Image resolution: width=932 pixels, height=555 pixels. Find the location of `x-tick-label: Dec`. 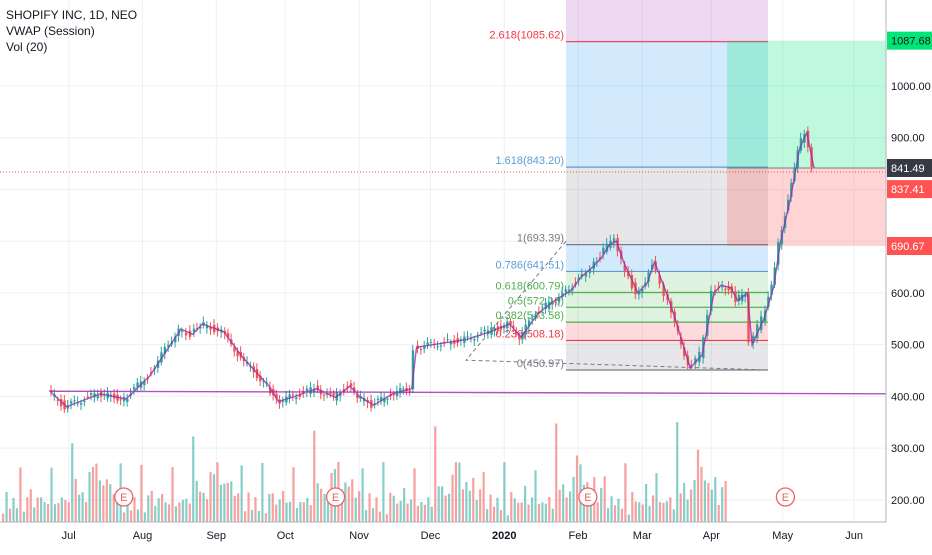

x-tick-label: Dec is located at coordinates (431, 536).